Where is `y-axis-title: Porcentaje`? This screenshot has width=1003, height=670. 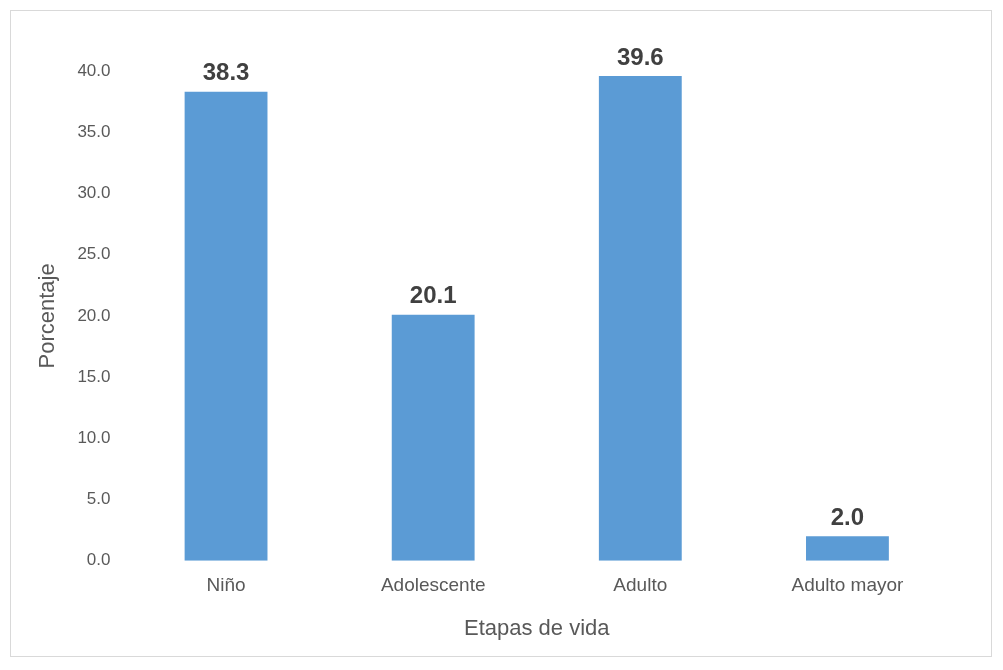 y-axis-title: Porcentaje is located at coordinates (47, 316).